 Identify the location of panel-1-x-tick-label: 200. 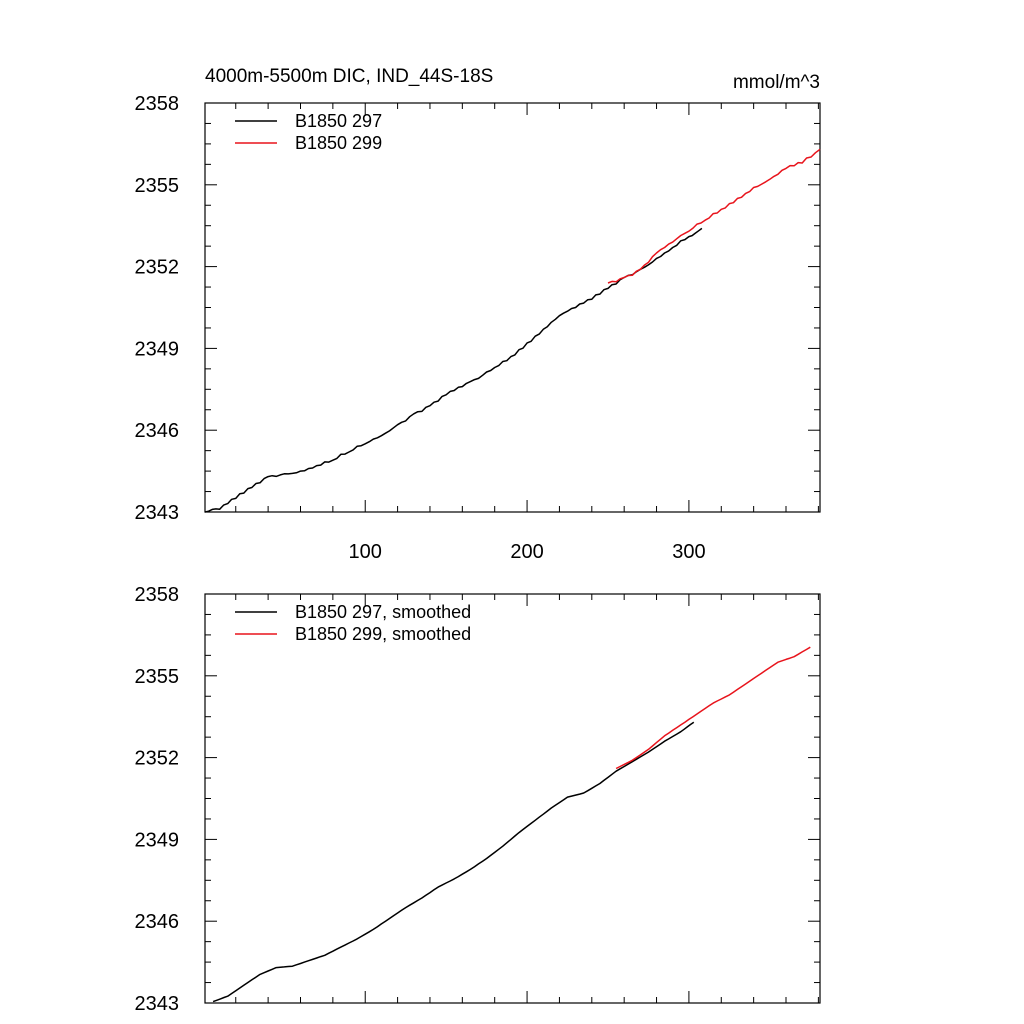
(526, 552).